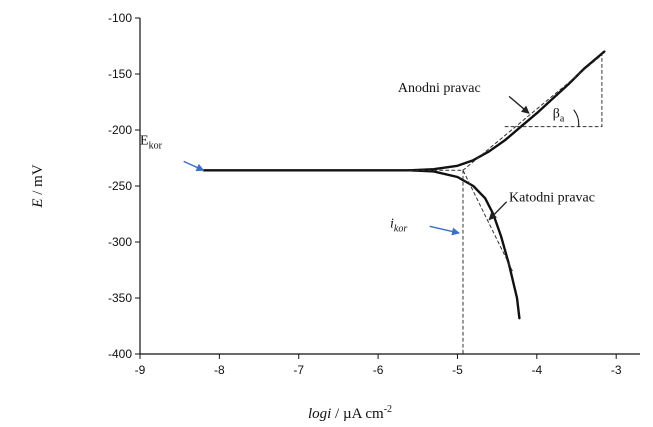 The width and height of the screenshot is (653, 427). Describe the element at coordinates (120, 18) in the screenshot. I see `y-tick-label: -100` at that location.